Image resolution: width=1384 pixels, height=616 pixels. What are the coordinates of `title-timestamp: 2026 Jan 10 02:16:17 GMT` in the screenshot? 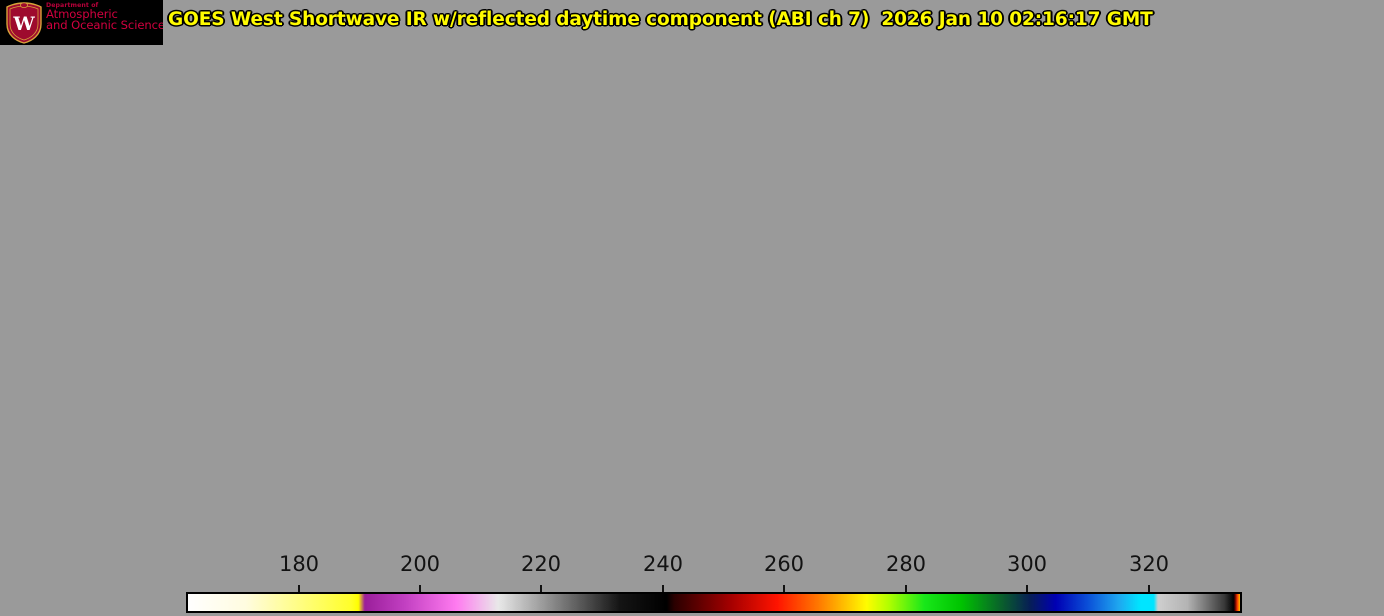 It's located at (1017, 19).